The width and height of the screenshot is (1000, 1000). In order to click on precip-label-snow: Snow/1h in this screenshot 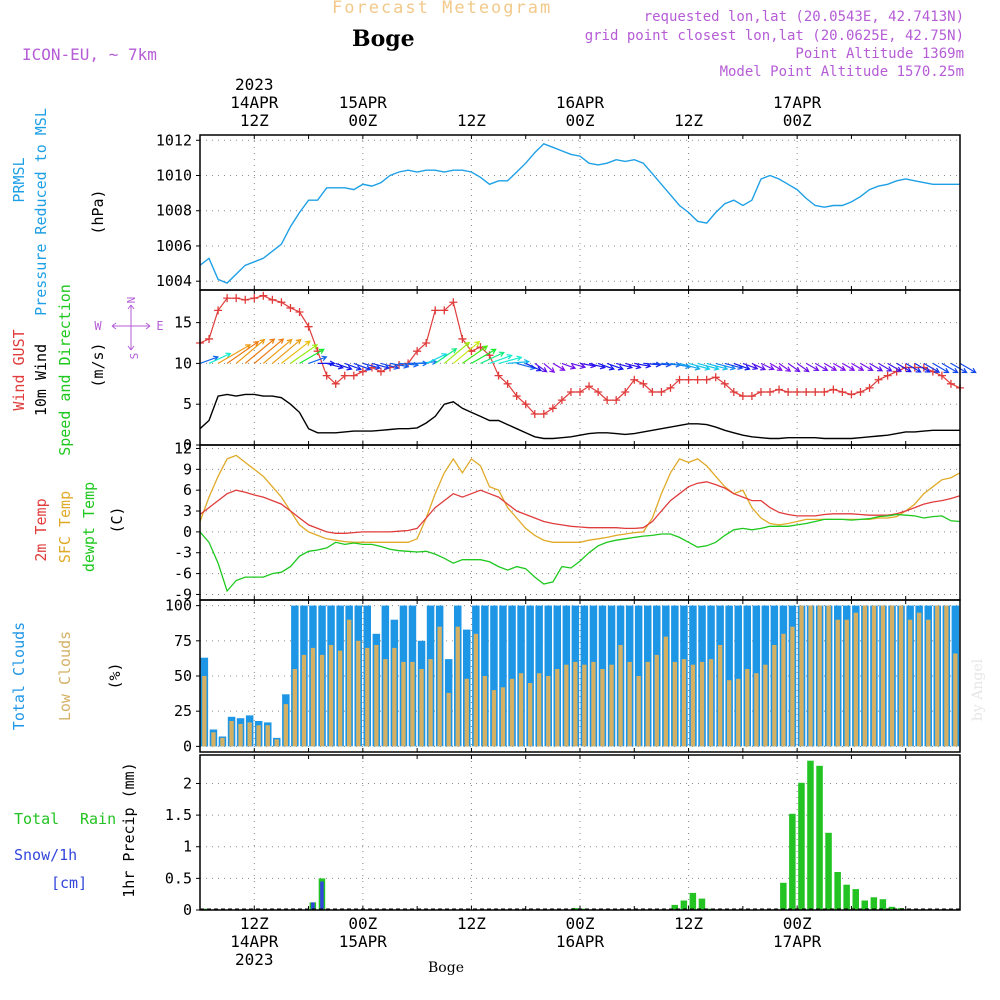, I will do `click(45, 855)`.